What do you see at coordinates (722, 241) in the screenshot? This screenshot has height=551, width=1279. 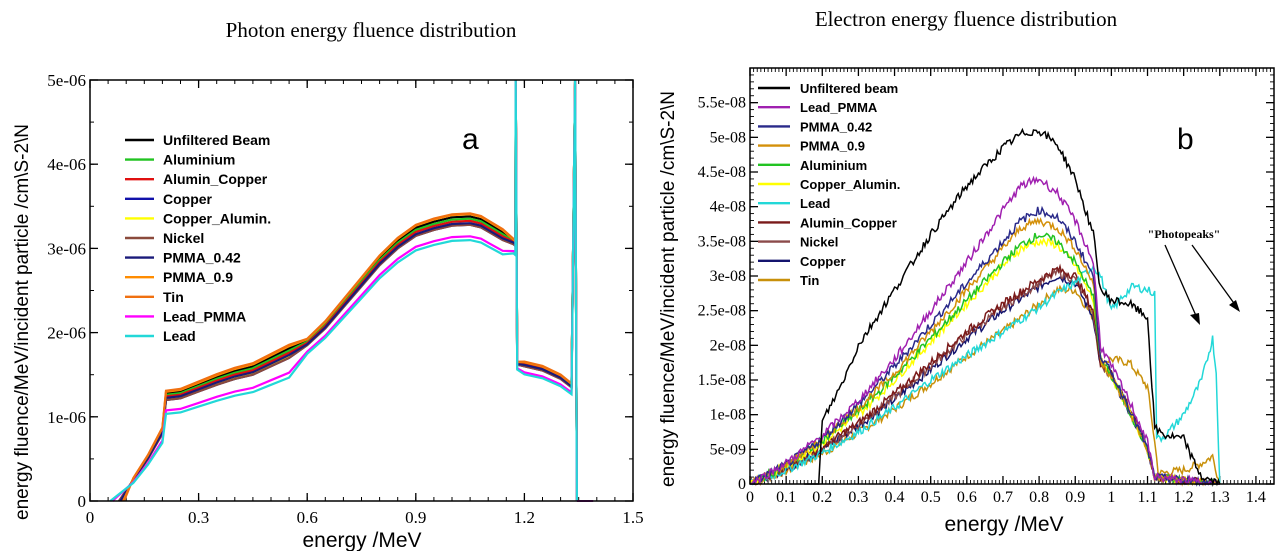 I see `y-tick-label: 3.5e-08` at bounding box center [722, 241].